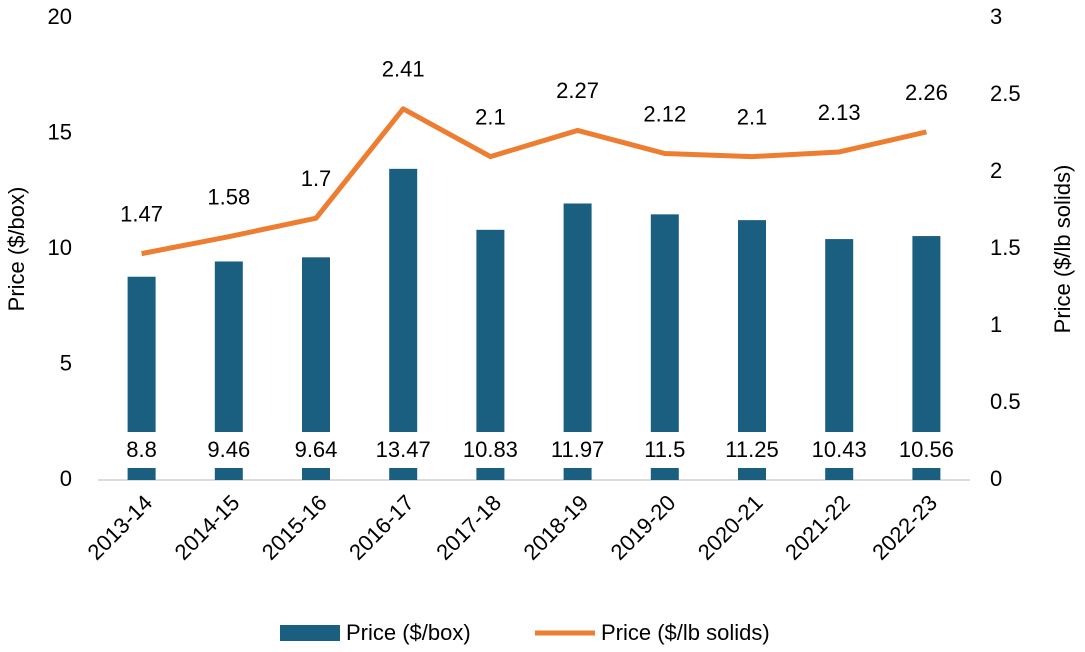 The height and width of the screenshot is (652, 1085). Describe the element at coordinates (1062, 249) in the screenshot. I see `y2-axis-title: Price ($/lb solids)` at that location.